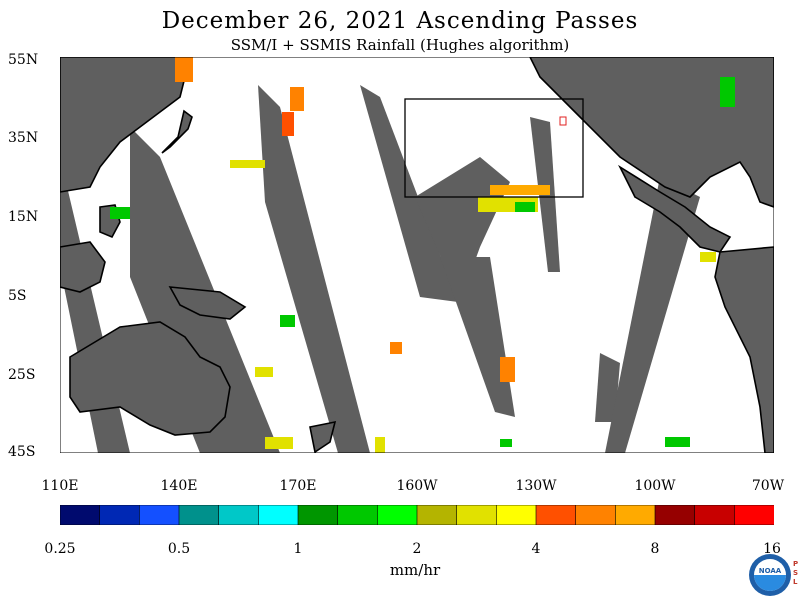 The image size is (800, 600). I want to click on lat-label: 45S, so click(22, 452).